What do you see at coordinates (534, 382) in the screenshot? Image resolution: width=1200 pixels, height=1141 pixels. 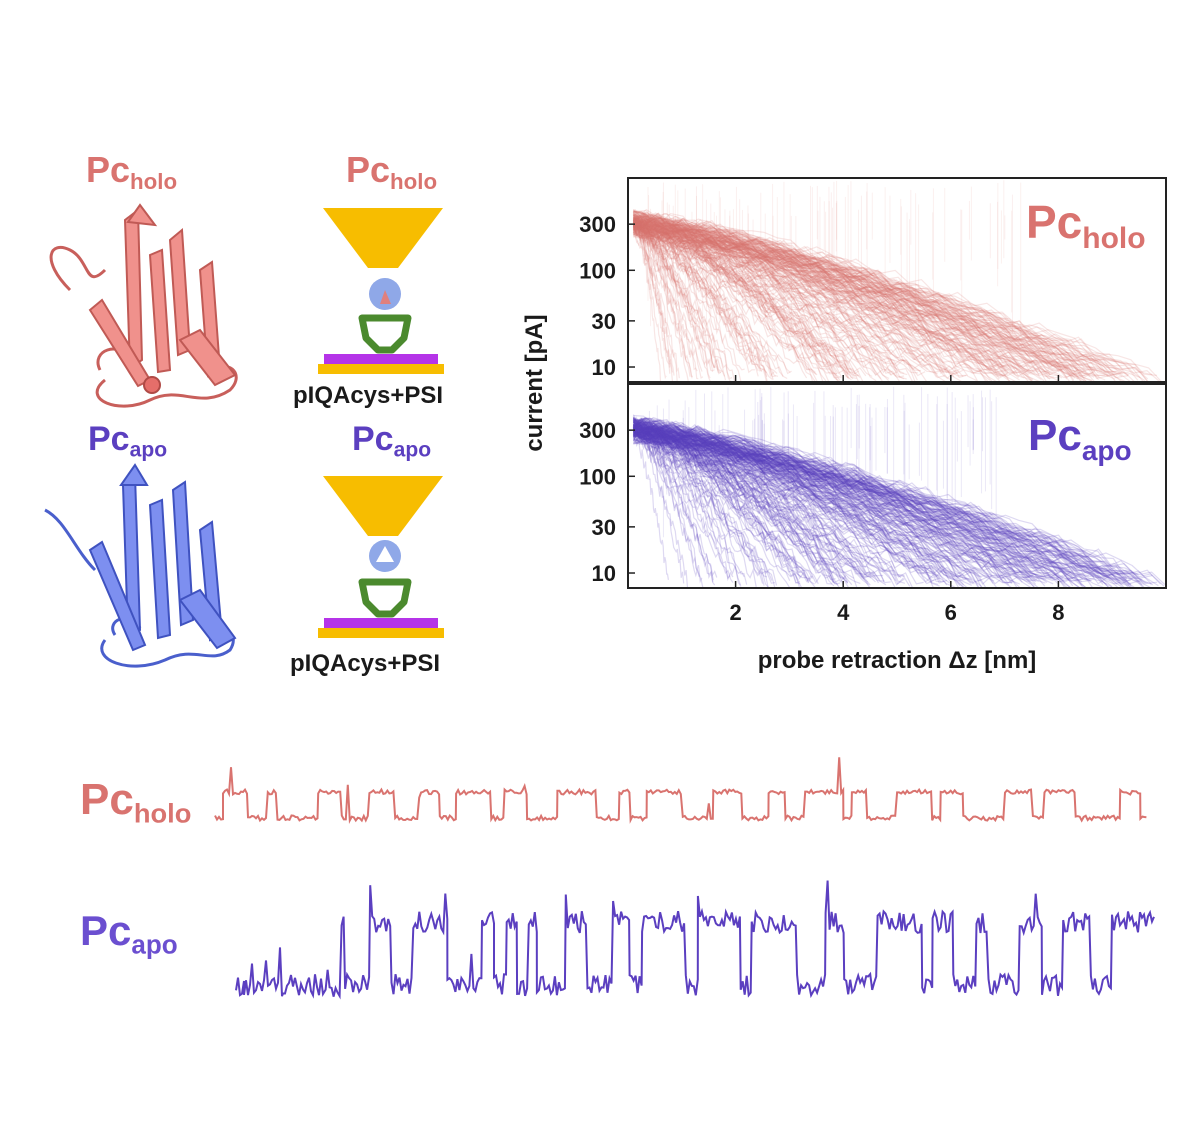 I see `y-axis-label: current [pA]` at bounding box center [534, 382].